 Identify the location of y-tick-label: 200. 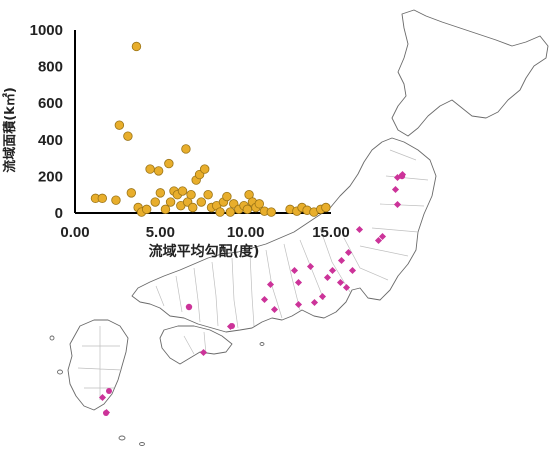
(50, 176).